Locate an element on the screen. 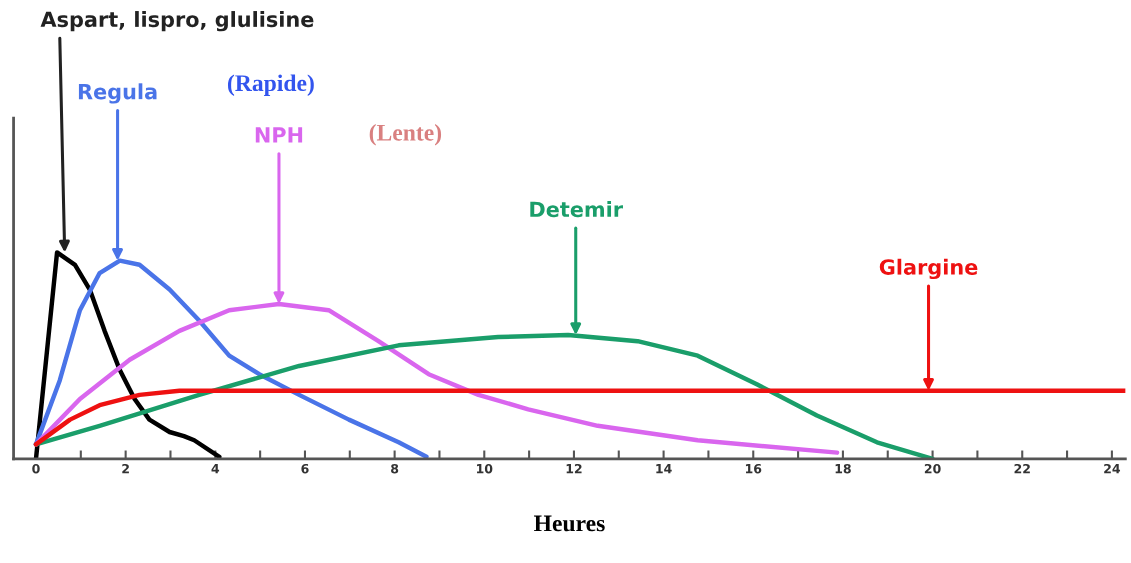  x-tick-label: 12 is located at coordinates (574, 468).